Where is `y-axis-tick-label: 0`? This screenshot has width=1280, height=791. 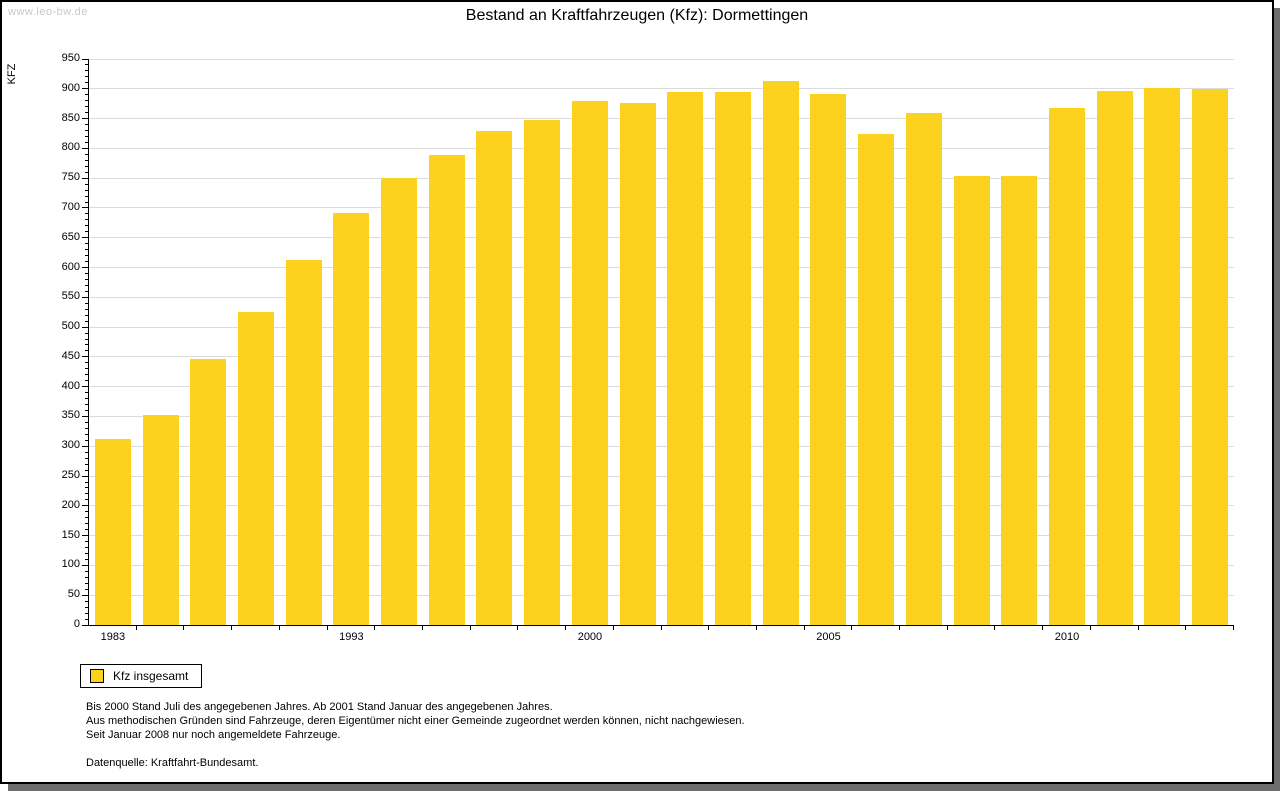 y-axis-tick-label: 0 is located at coordinates (76, 624).